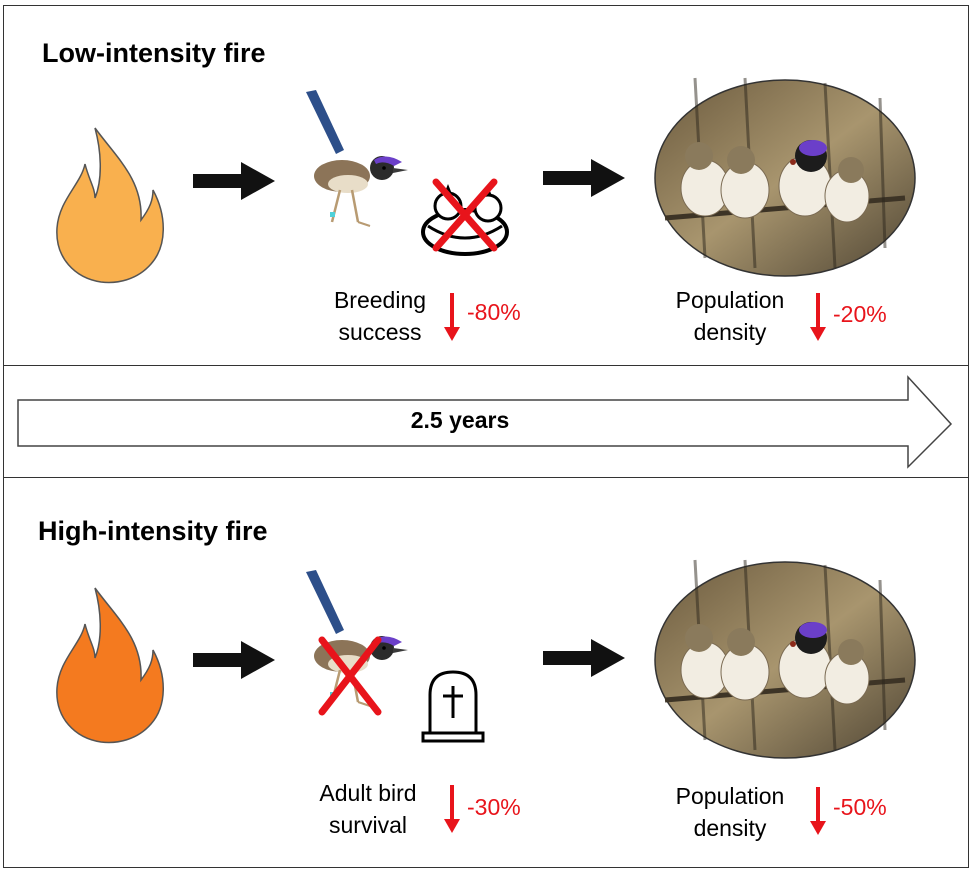 This screenshot has height=871, width=973. I want to click on breeding-success-change: -80%, so click(494, 312).